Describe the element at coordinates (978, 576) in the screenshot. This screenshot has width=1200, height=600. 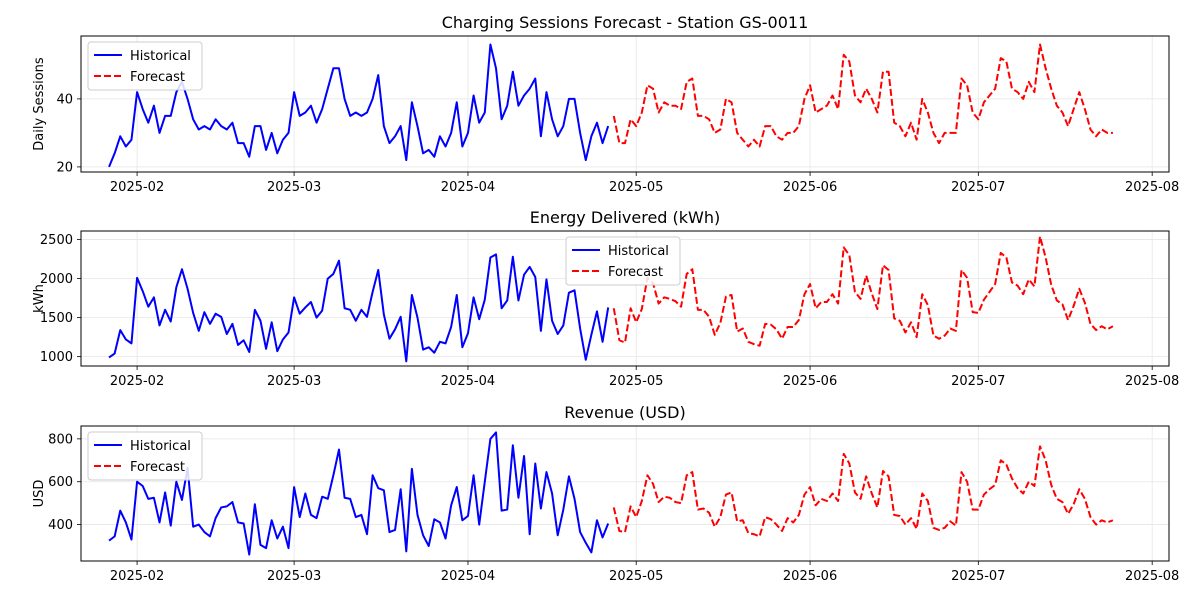
I see `revenue-x-tick-label: 2025-07` at that location.